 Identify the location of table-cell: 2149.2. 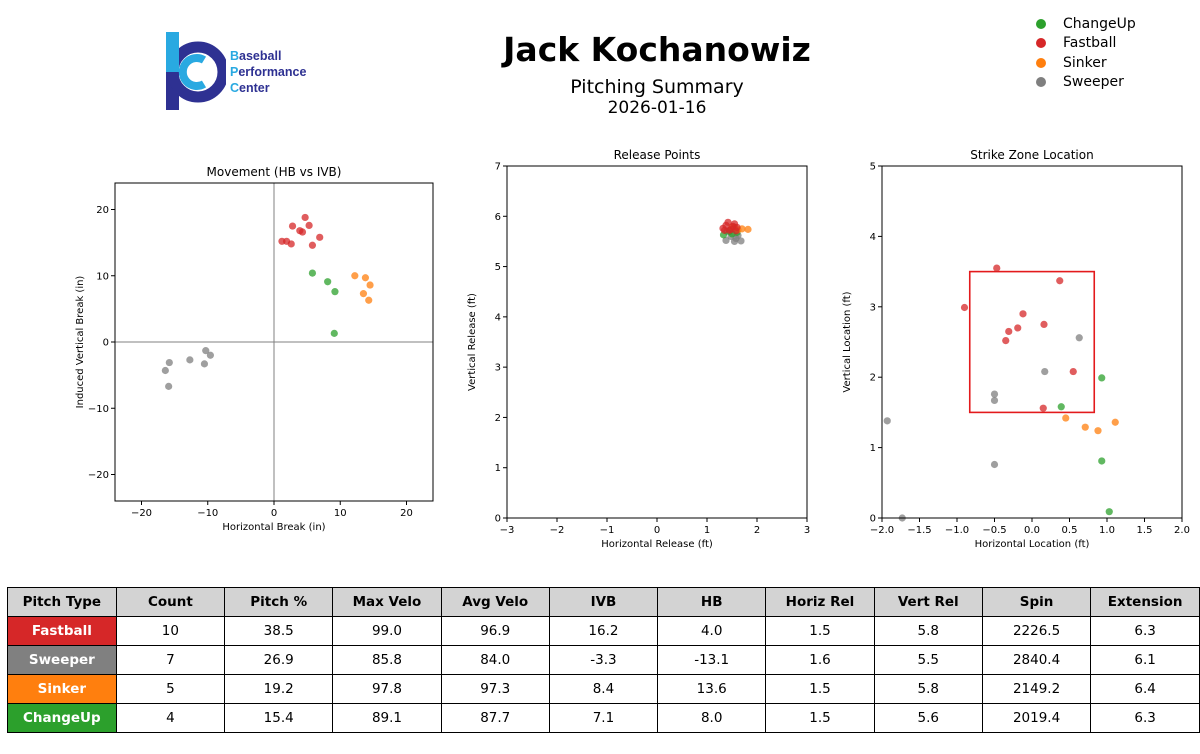
(1036, 689).